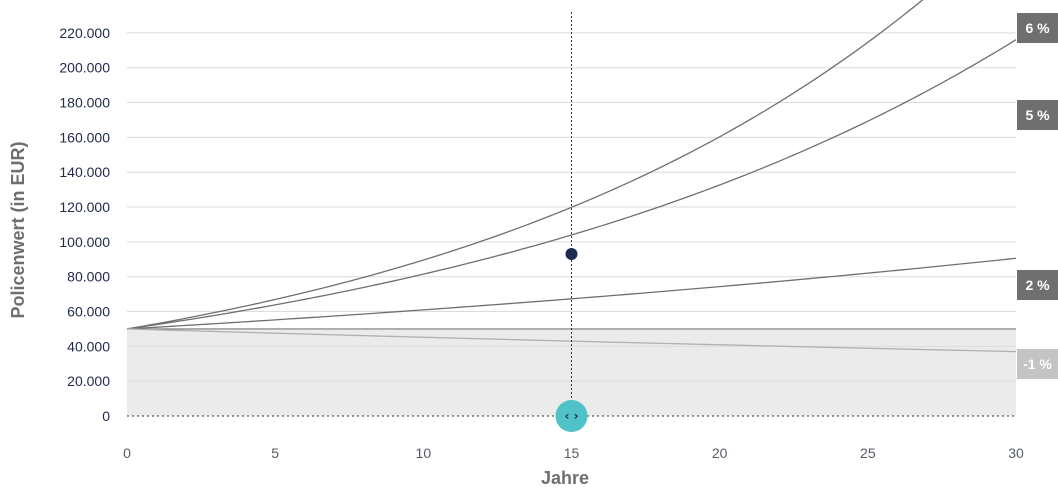  I want to click on series-badge: 5 %, so click(1037, 115).